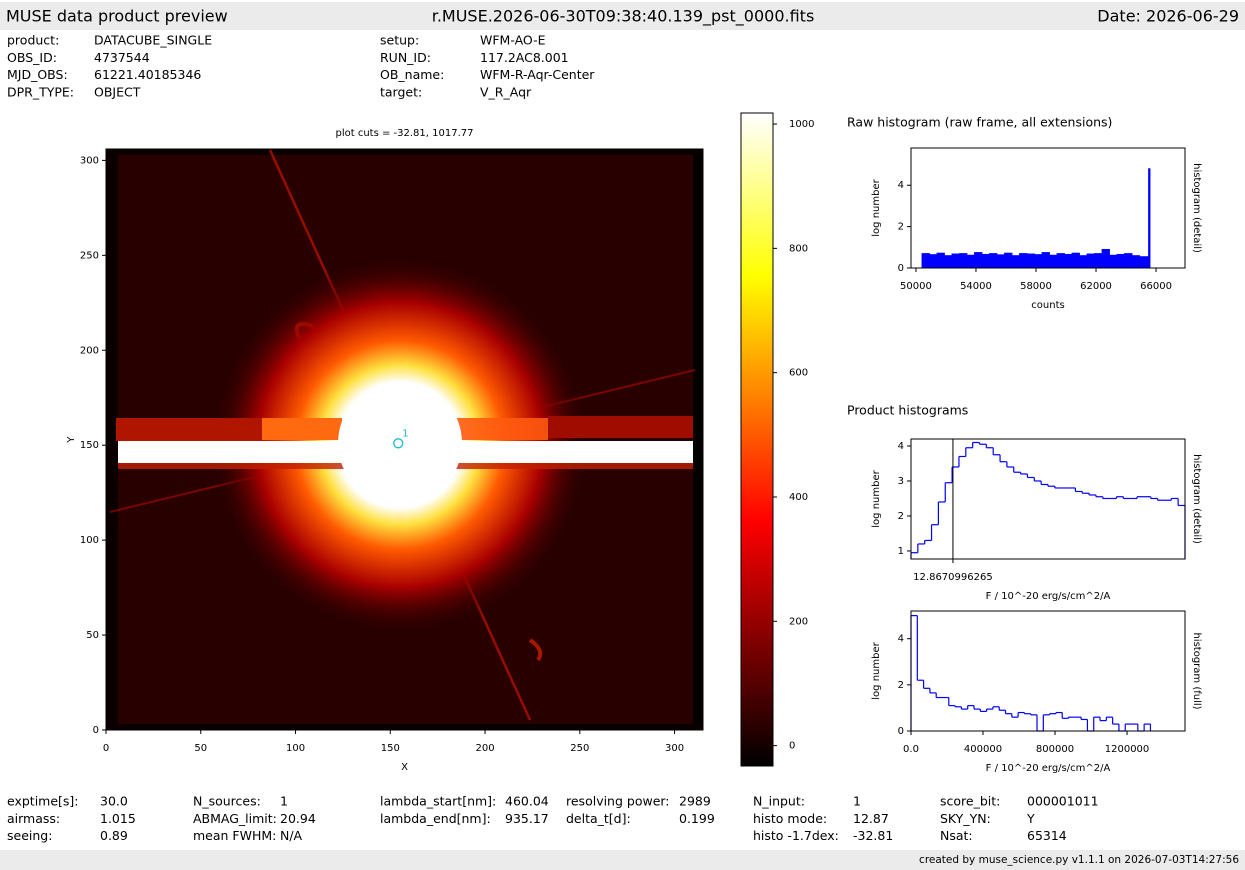 The image size is (1245, 870). Describe the element at coordinates (983, 749) in the screenshot. I see `x-tick-label: 400000` at that location.